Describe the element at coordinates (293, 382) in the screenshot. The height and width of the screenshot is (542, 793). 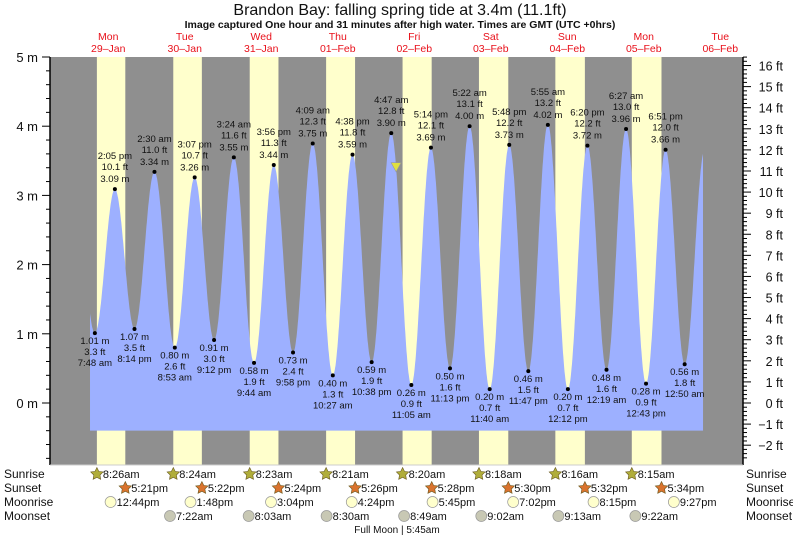
I see `low-tide-time-label: 9:58 pm` at that location.